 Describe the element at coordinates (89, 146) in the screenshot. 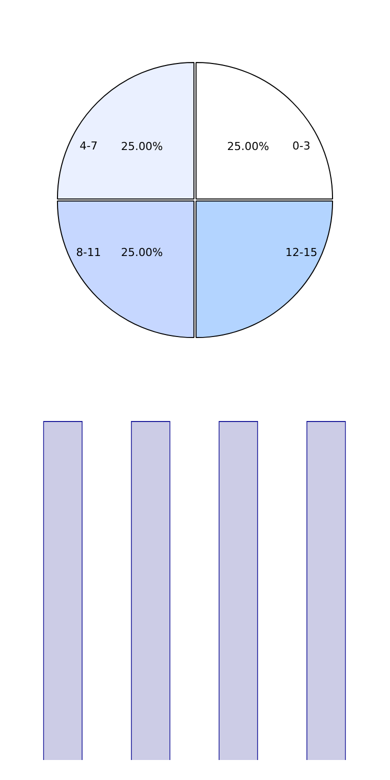

I see `slice-label: 4-7` at that location.